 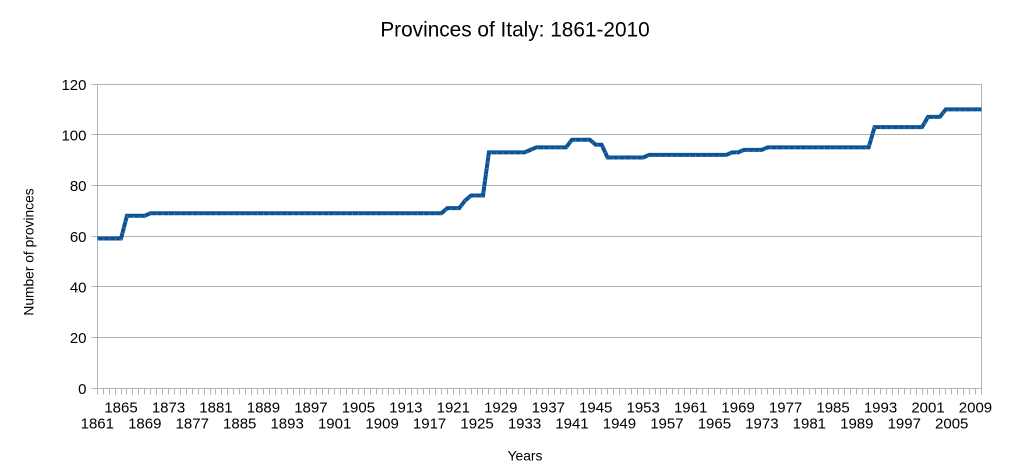 What do you see at coordinates (927, 408) in the screenshot?
I see `svg-text: 2001` at bounding box center [927, 408].